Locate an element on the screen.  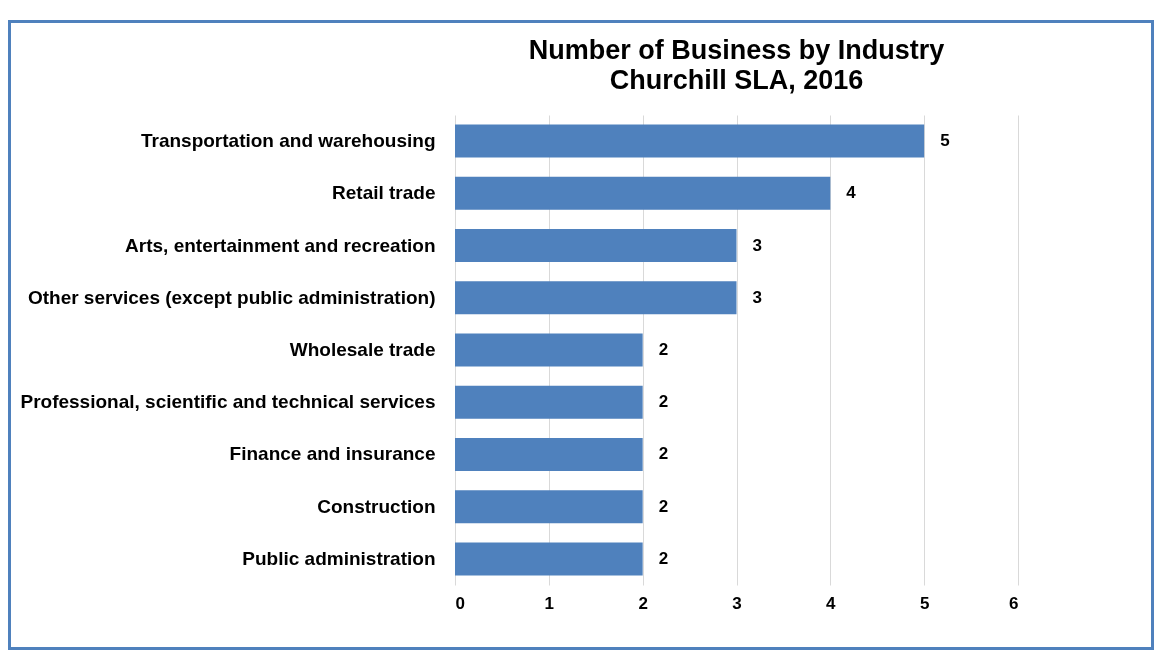
x-tick-label: 3 is located at coordinates (737, 603).